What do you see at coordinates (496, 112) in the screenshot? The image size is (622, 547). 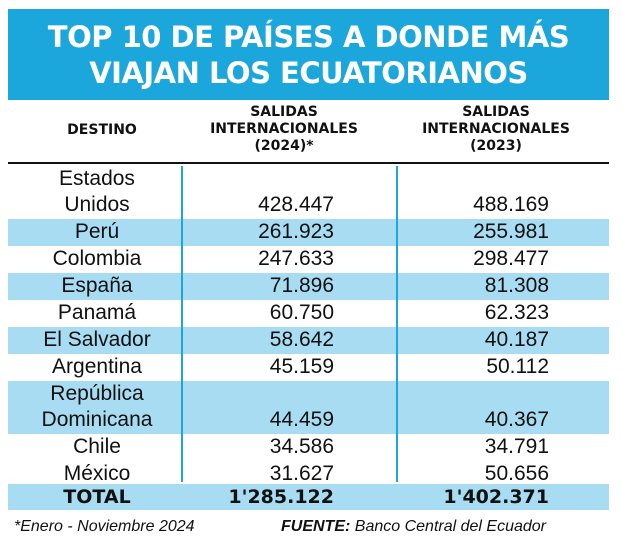 I see `header-2023-line-1: SALIDAS` at bounding box center [496, 112].